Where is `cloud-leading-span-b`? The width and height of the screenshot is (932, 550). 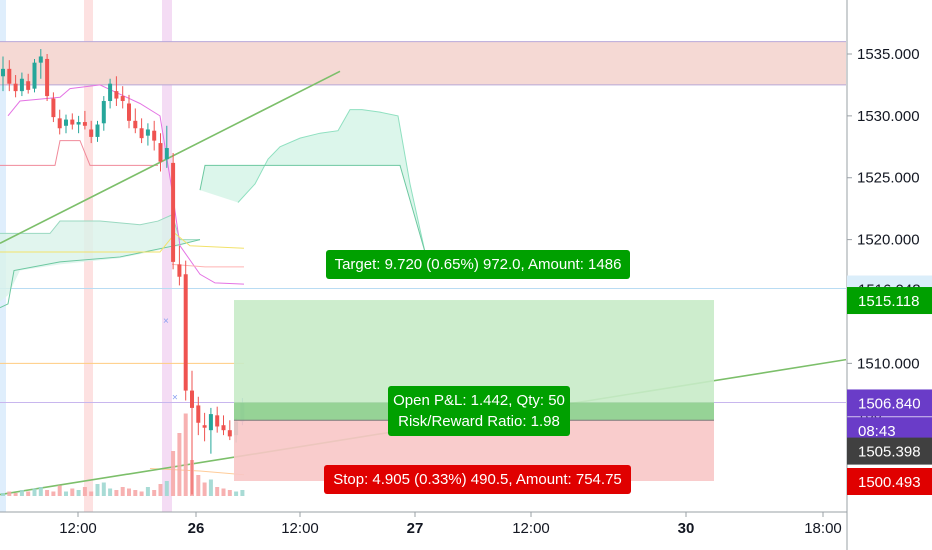
cloud-leading-span-b is located at coordinates (312, 208).